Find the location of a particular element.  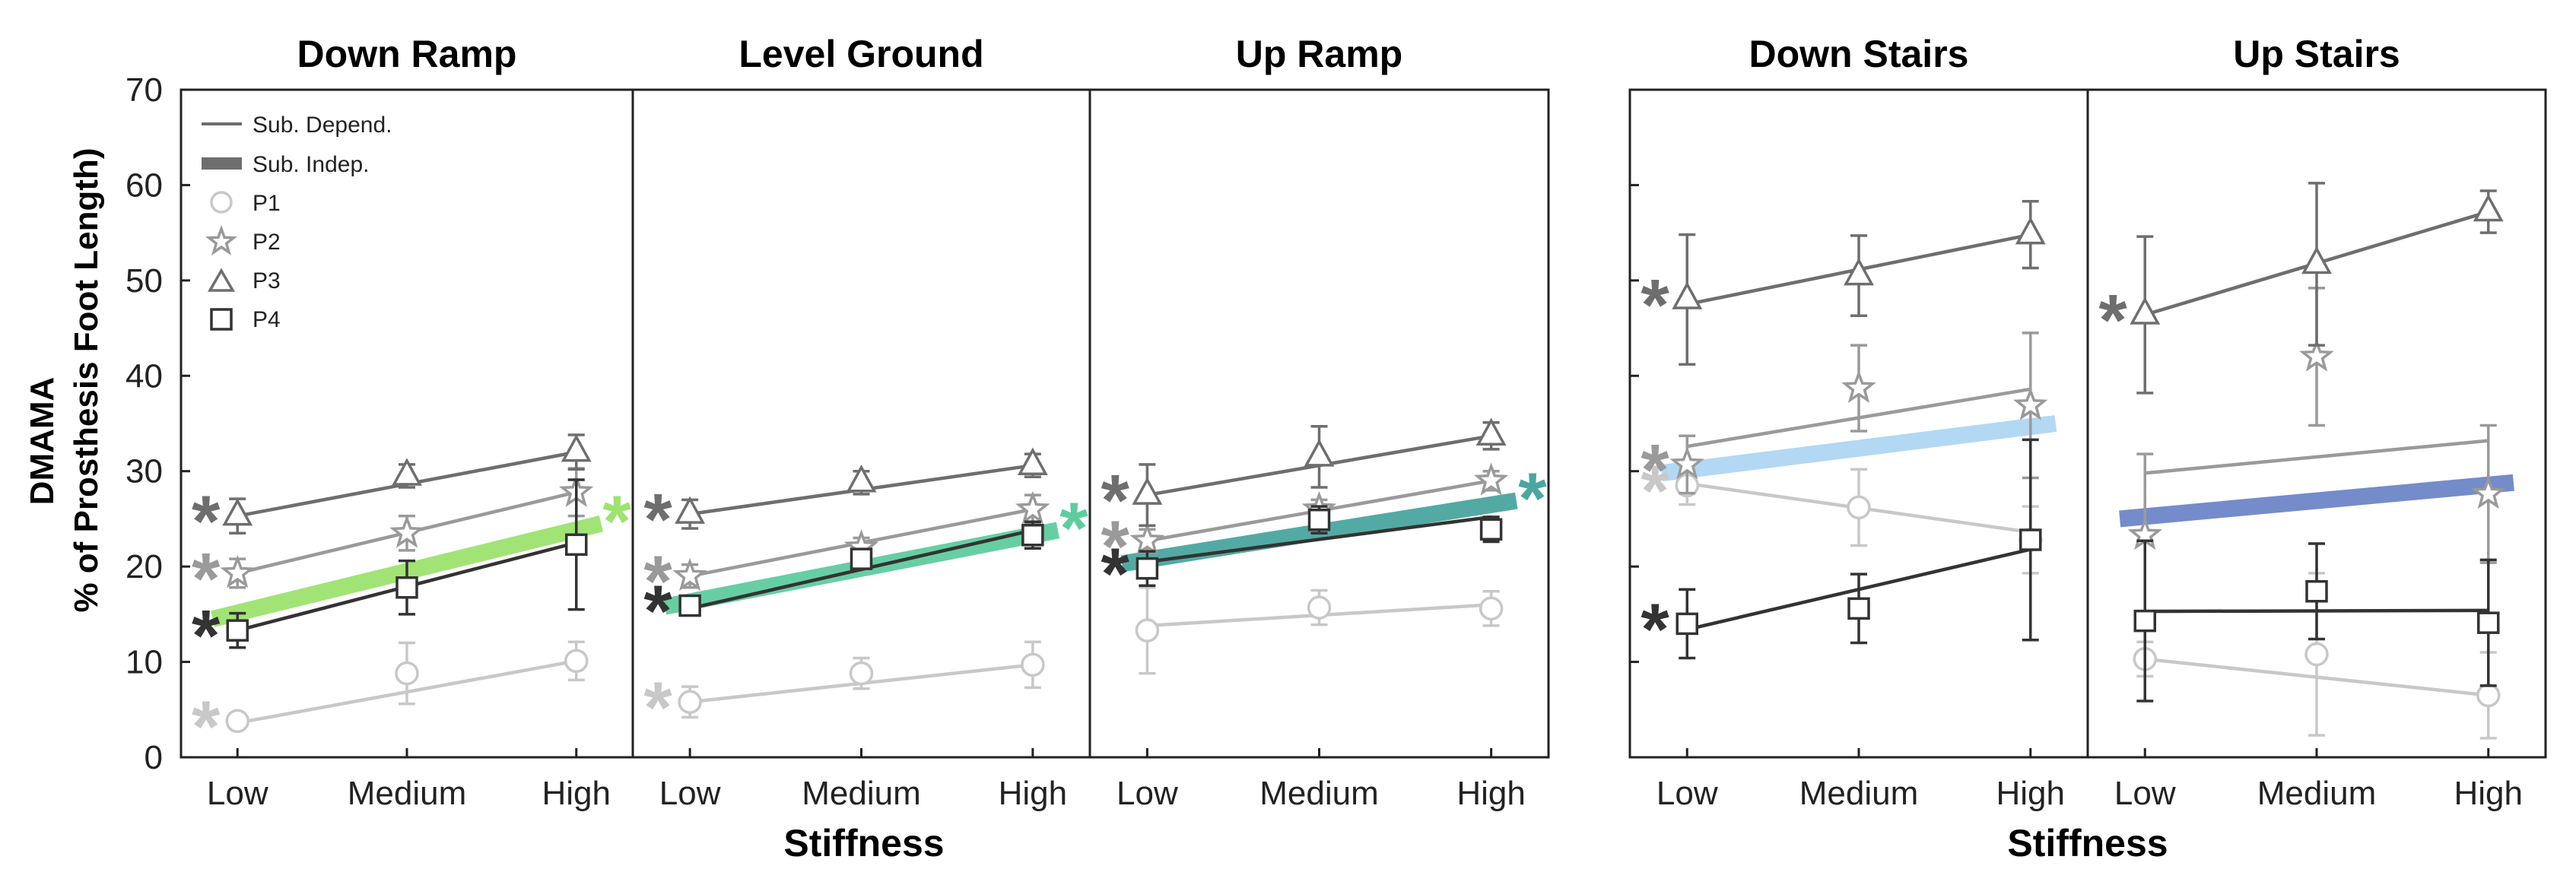

independent-significance-asterisk: * is located at coordinates (1532, 499).